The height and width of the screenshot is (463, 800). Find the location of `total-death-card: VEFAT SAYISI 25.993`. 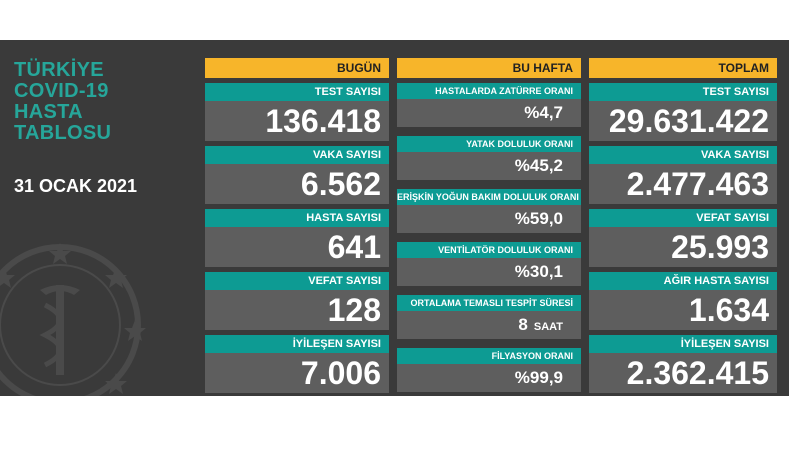

total-death-card: VEFAT SAYISI 25.993 is located at coordinates (683, 238).